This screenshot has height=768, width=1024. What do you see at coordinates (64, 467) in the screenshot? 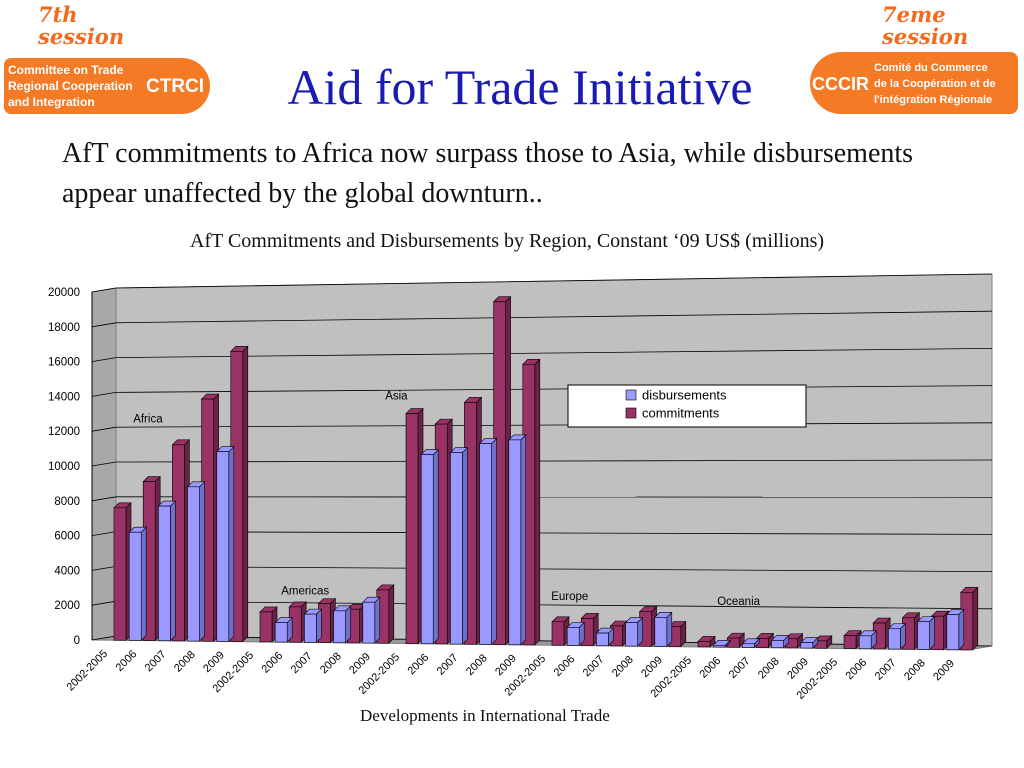
I see `y-tick-label: 10000` at bounding box center [64, 467].